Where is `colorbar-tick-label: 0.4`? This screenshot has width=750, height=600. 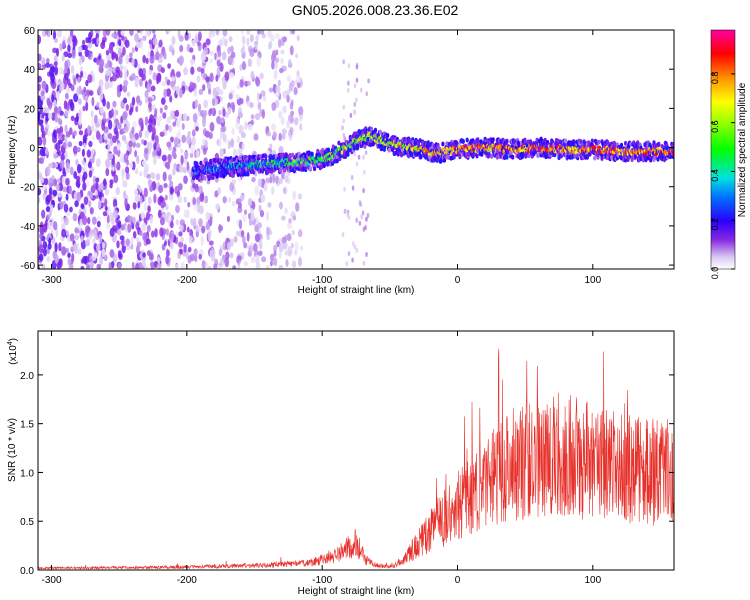
colorbar-tick-label: 0.4 is located at coordinates (715, 175).